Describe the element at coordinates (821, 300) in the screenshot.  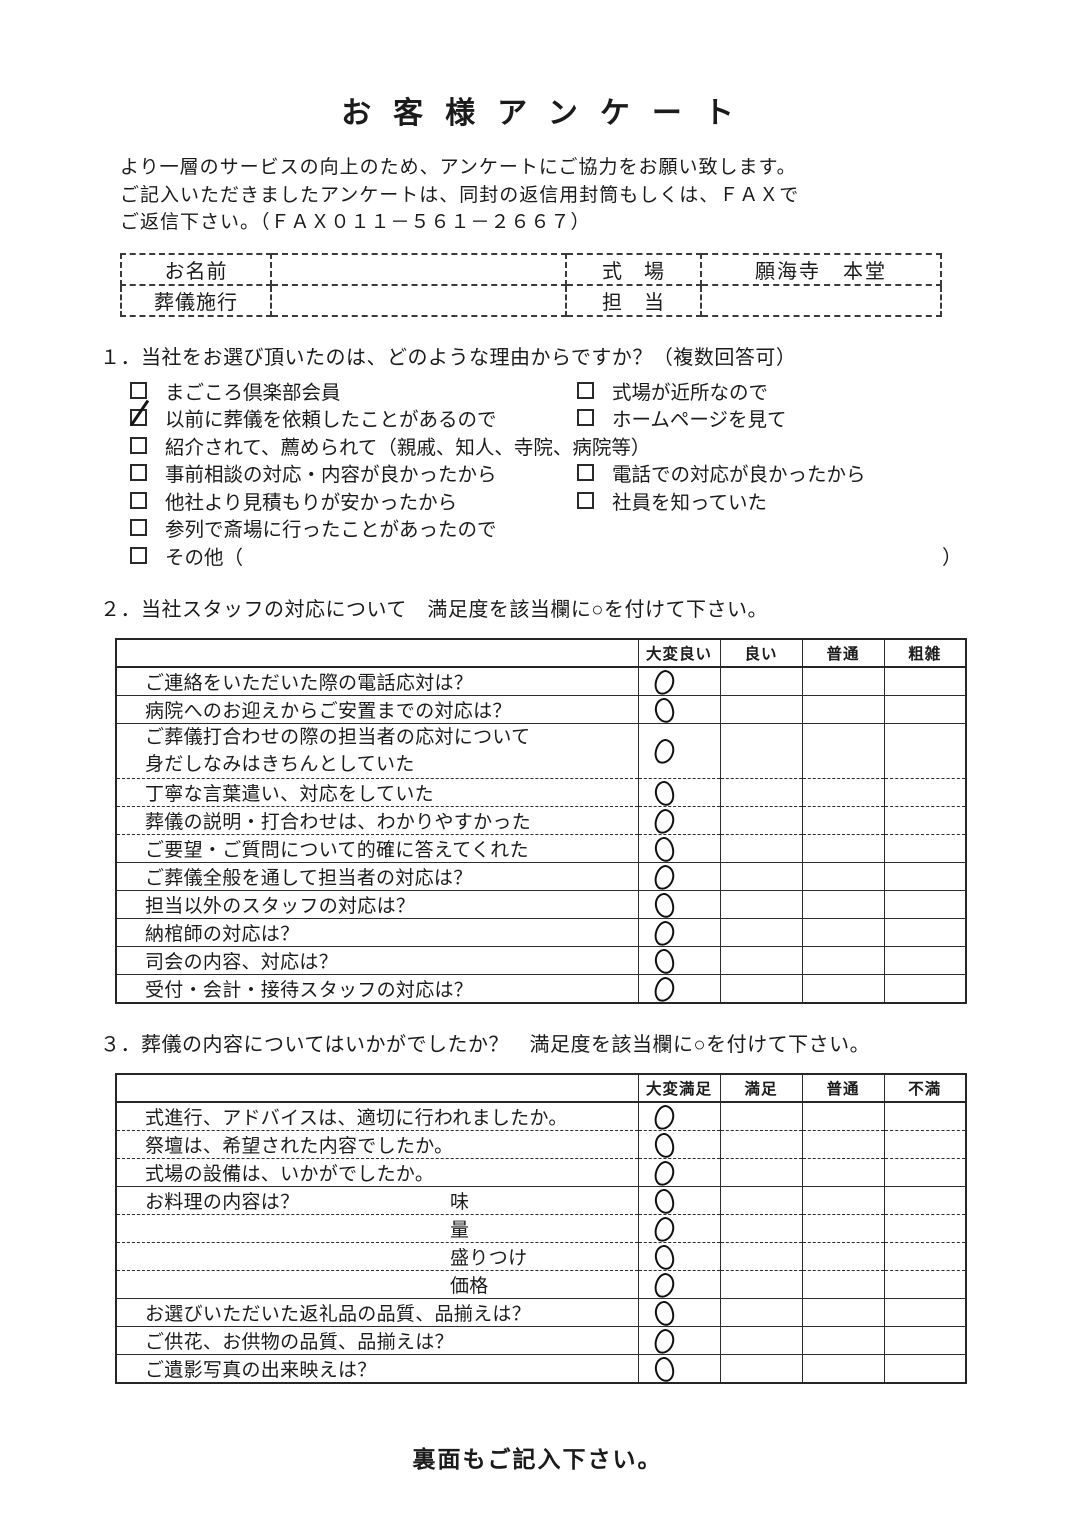
I see `staff-value-field` at that location.